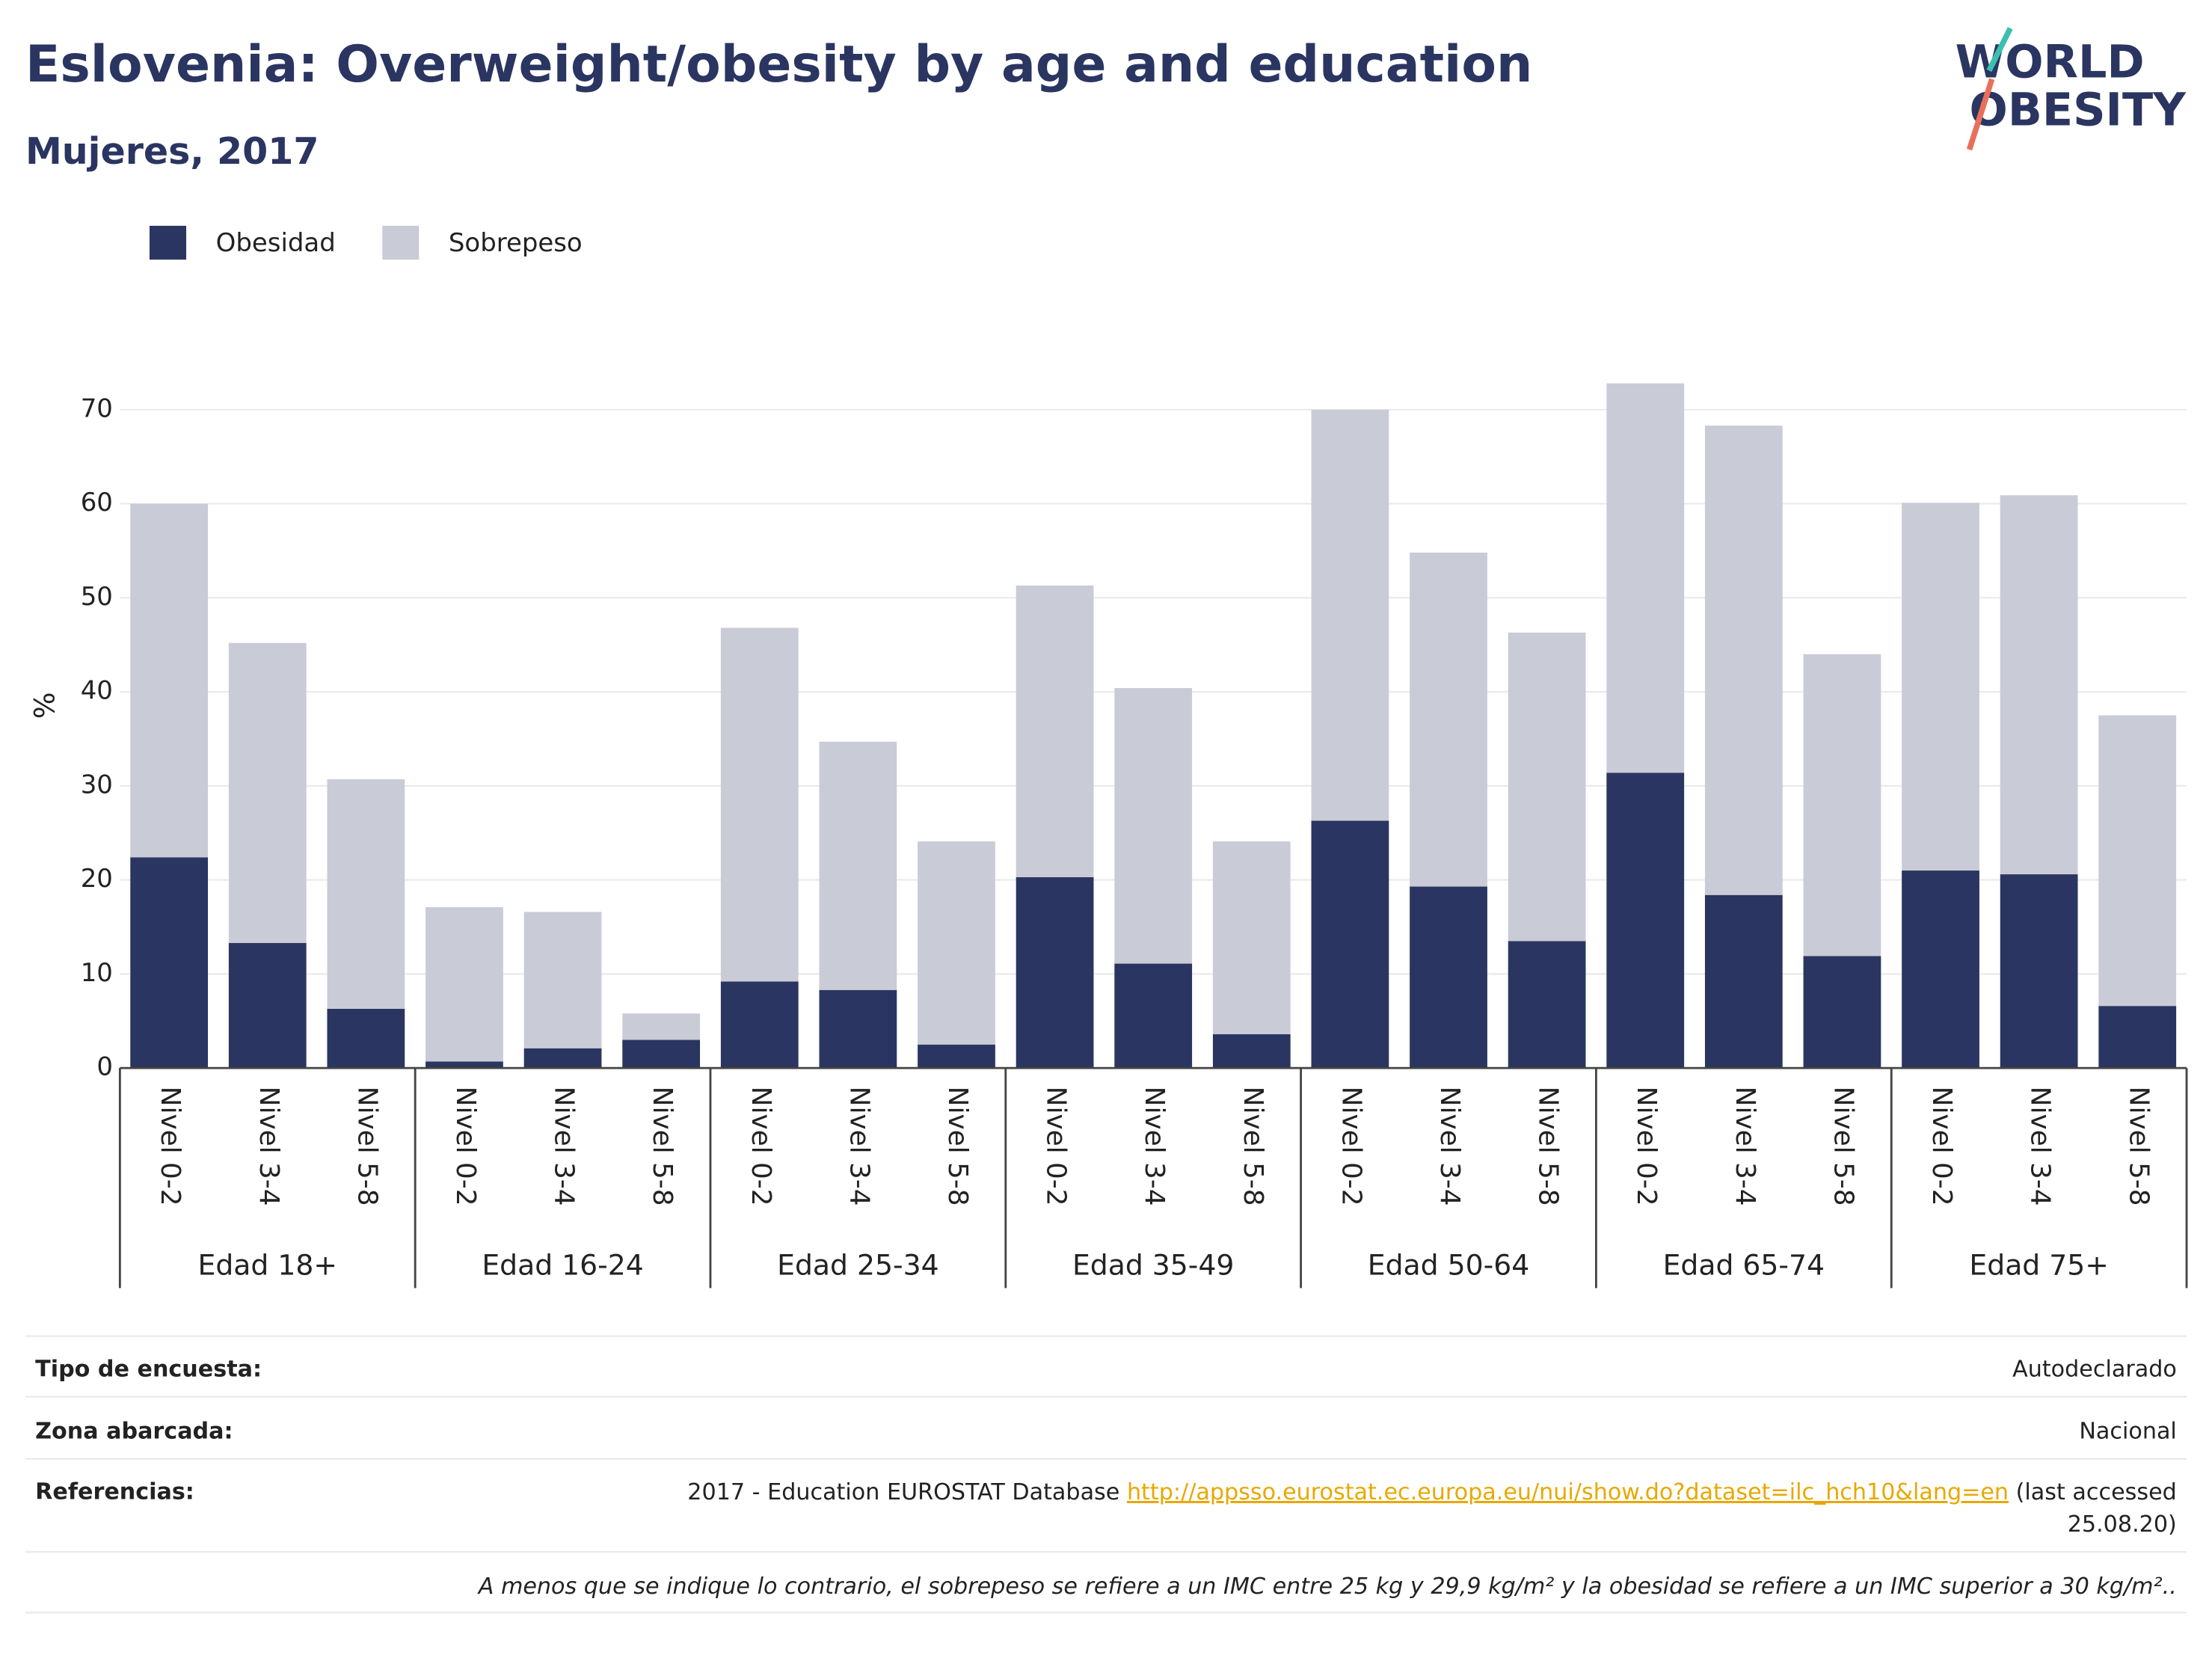 This screenshot has height=1655, width=2212. I want to click on footer-value: Autodeclarado, so click(2094, 1369).